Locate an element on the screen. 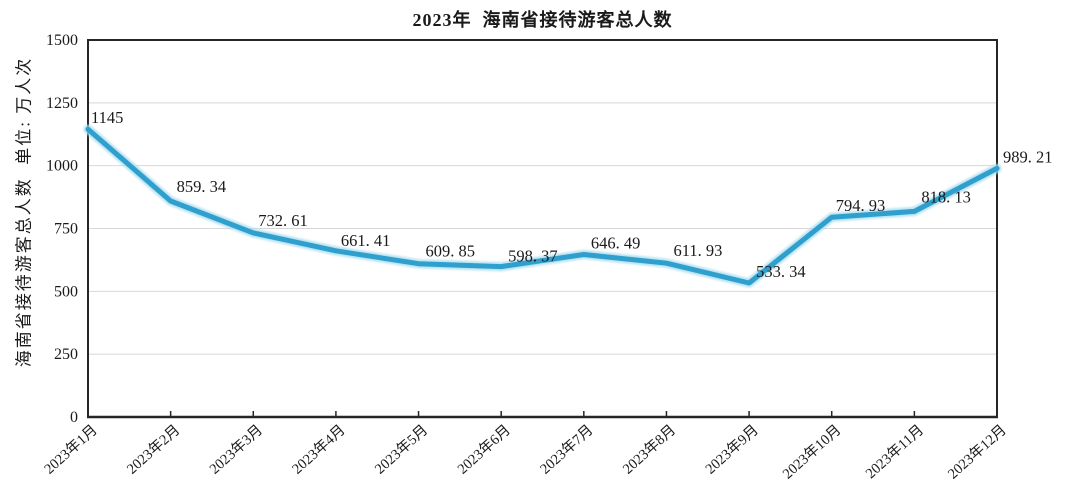  y-tick-label: 0 is located at coordinates (74, 417).